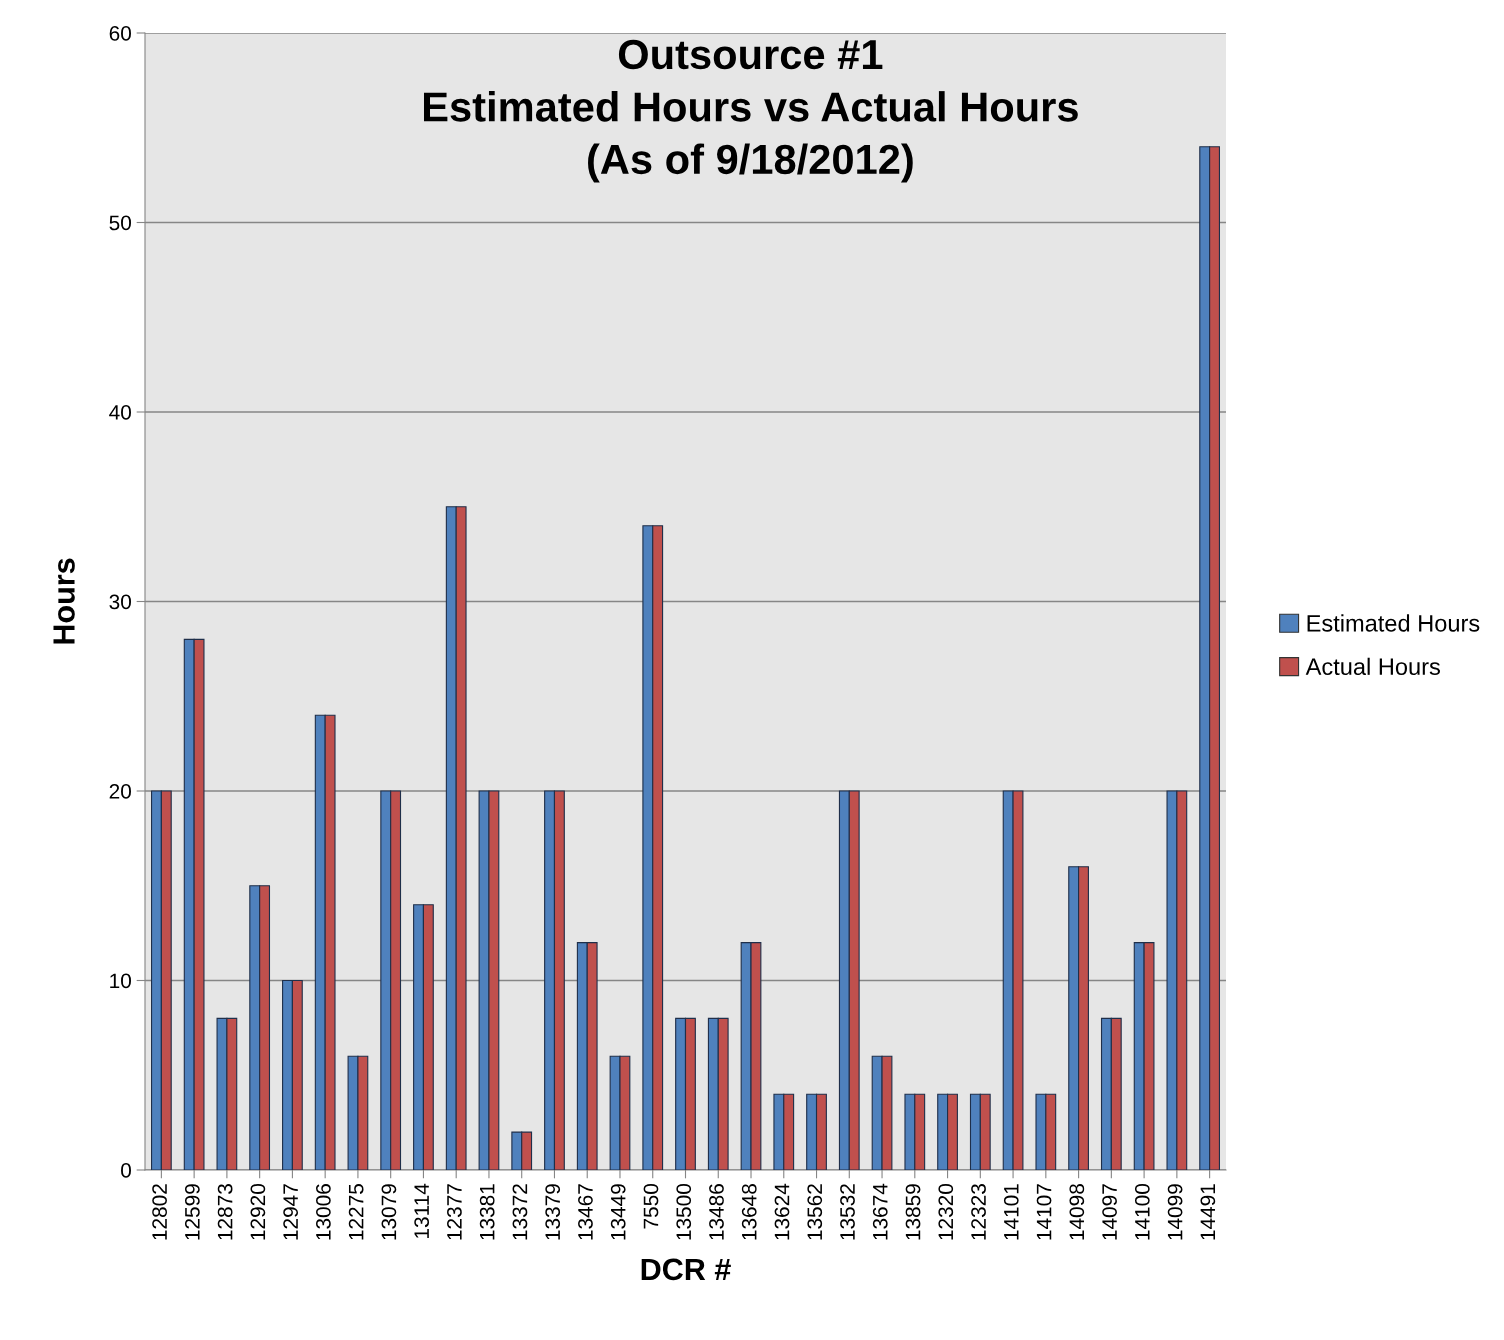 The image size is (1504, 1340). Describe the element at coordinates (487, 1212) in the screenshot. I see `x-tick-label: 13381` at that location.